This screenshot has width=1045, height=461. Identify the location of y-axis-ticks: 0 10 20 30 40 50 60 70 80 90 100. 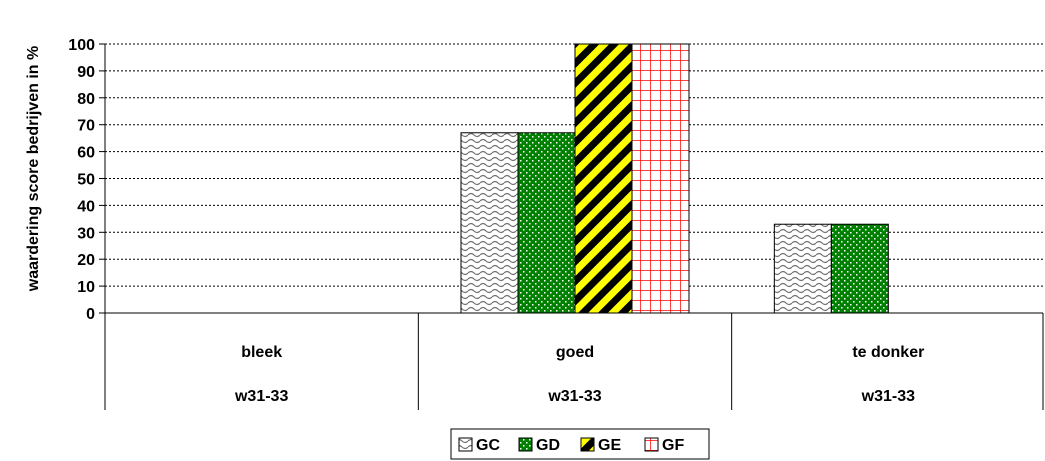
(86, 180).